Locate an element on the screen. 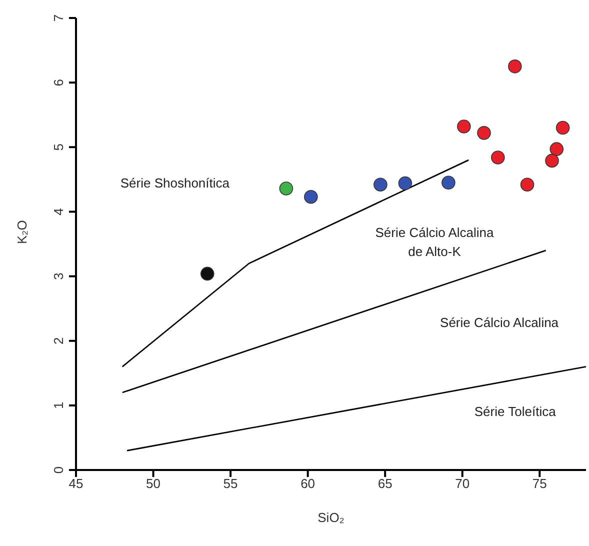  x-tick-label: 45 is located at coordinates (76, 484).